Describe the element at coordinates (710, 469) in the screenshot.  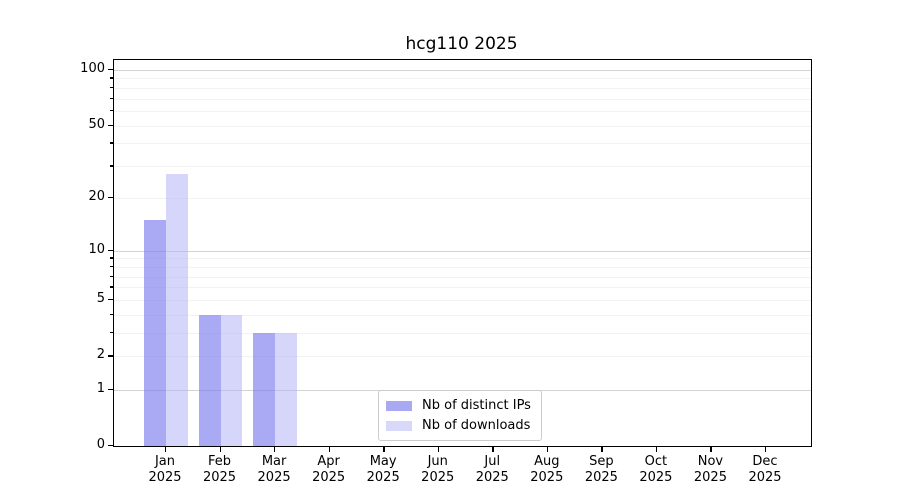
I see `x-tick-label-nov: Nov 2025` at that location.